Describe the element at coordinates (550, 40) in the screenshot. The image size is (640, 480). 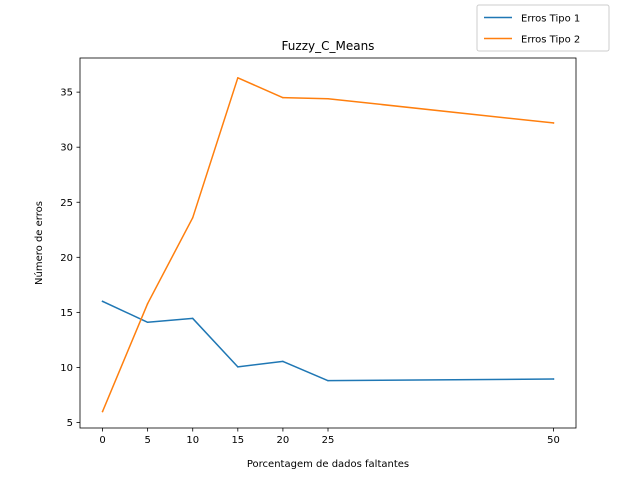
I see `legend-label-erros-tipo-2: Erros Tipo 2` at that location.